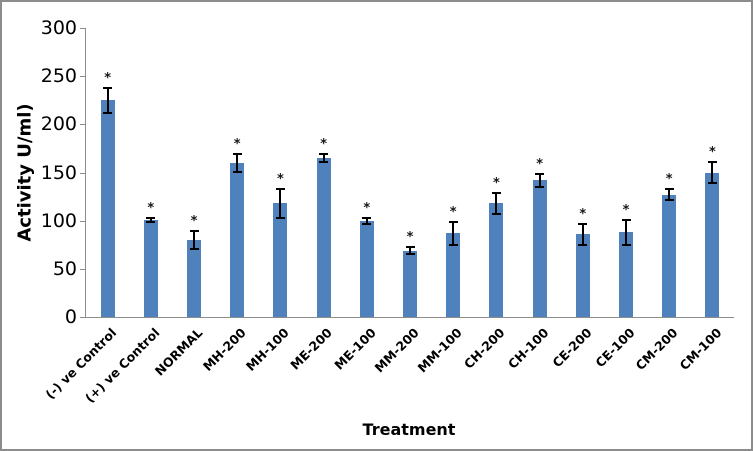 Image resolution: width=753 pixels, height=451 pixels. Describe the element at coordinates (615, 348) in the screenshot. I see `x-category-label: CE-100` at that location.